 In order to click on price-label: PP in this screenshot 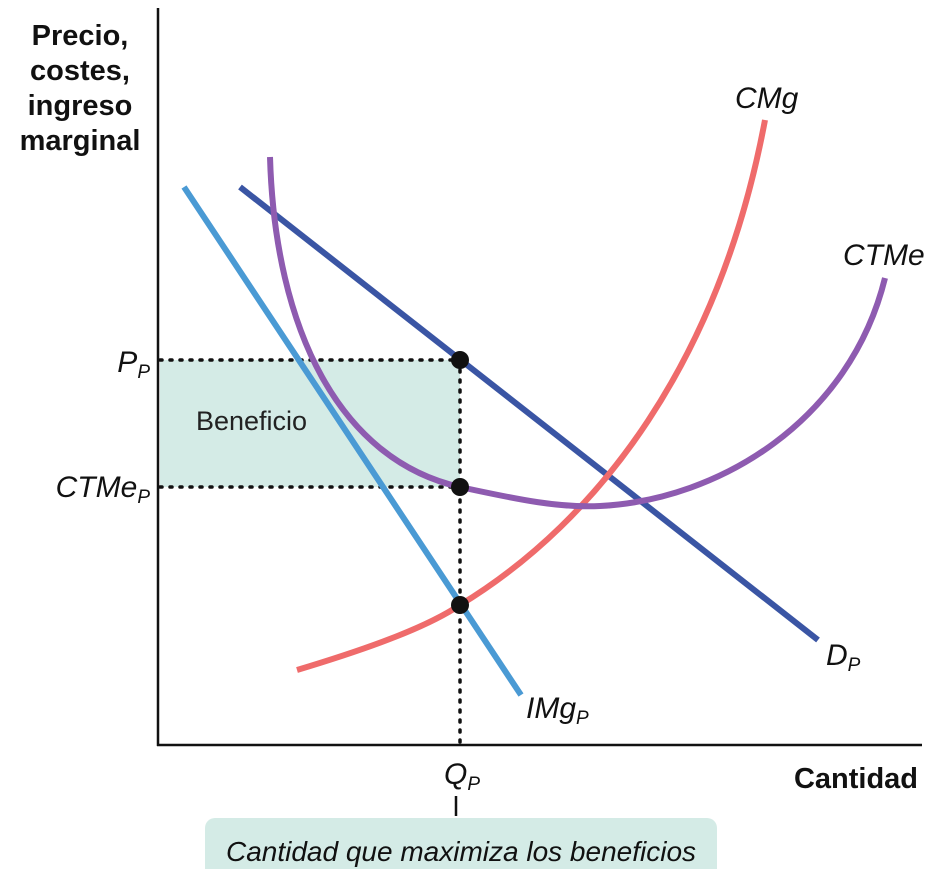, I will do `click(133, 364)`.